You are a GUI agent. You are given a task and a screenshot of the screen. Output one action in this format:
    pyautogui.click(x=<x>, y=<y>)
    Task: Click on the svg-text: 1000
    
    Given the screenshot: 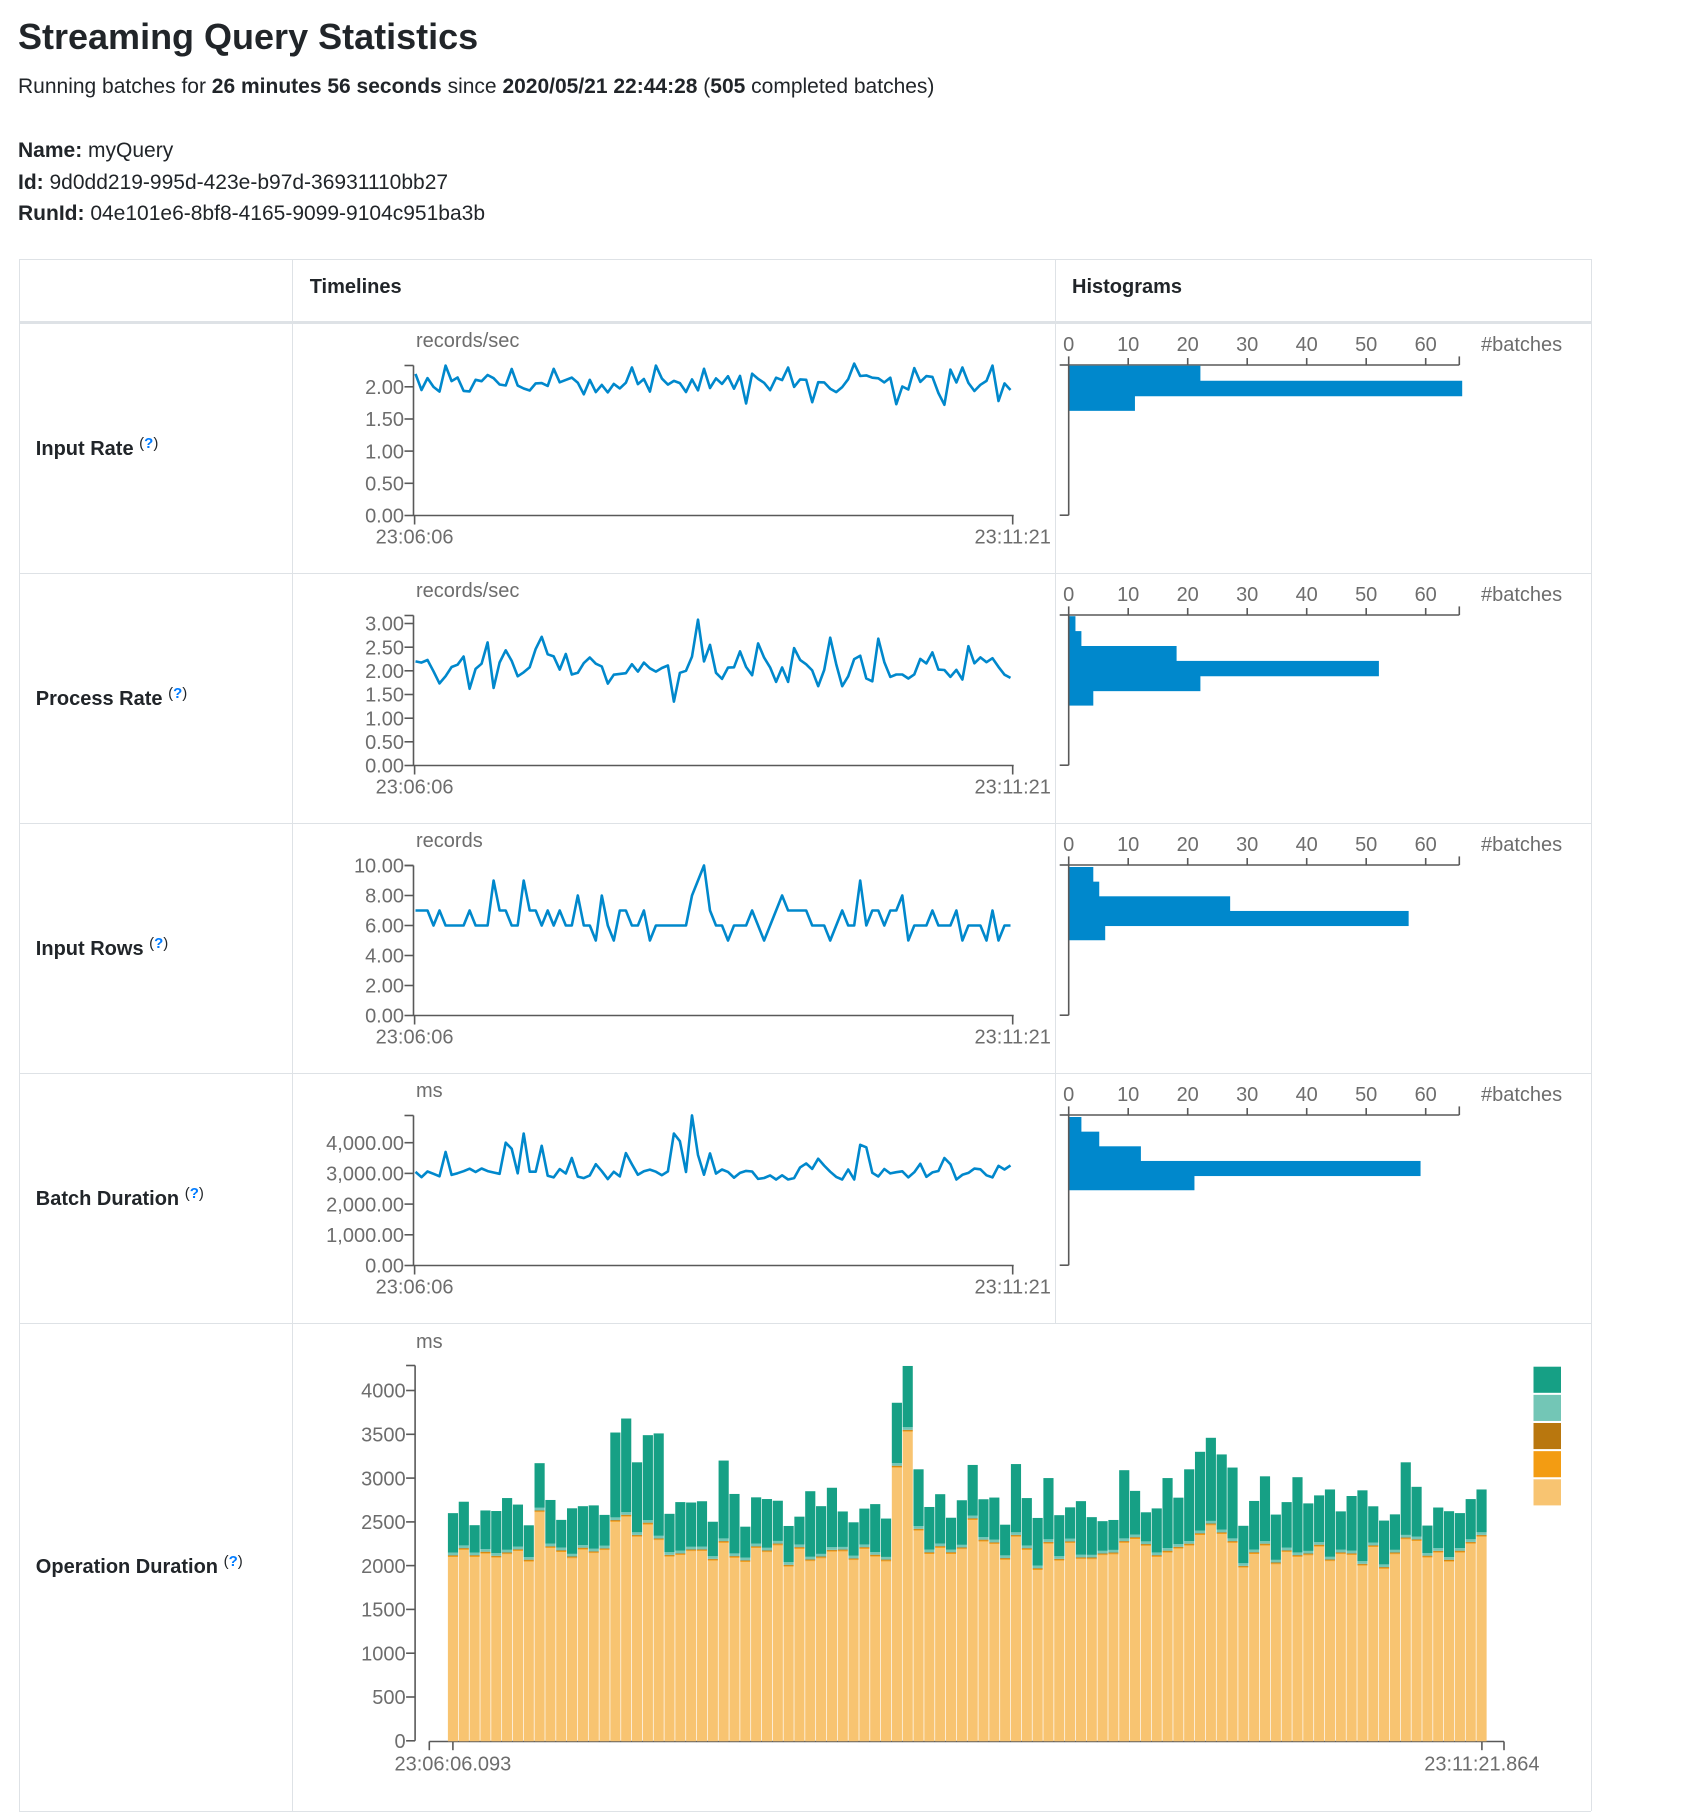 What is the action you would take?
    pyautogui.click(x=383, y=1654)
    